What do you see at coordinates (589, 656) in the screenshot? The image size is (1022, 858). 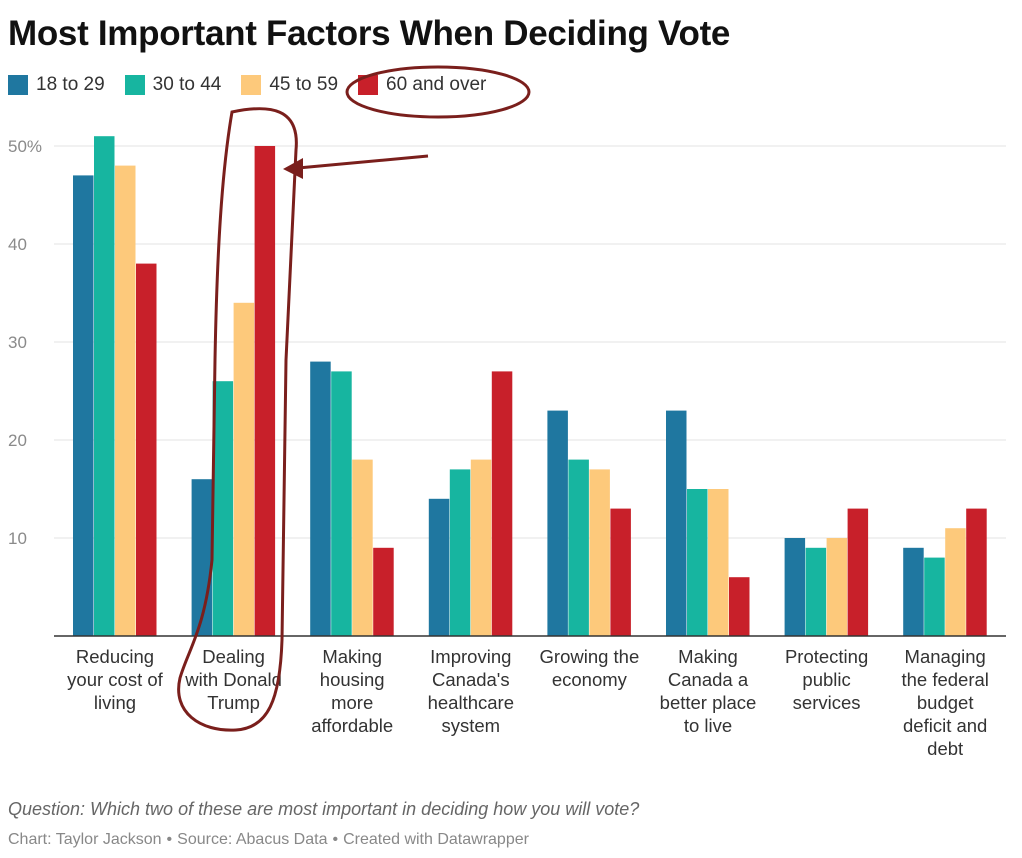 I see `category-label-line: Growing the` at bounding box center [589, 656].